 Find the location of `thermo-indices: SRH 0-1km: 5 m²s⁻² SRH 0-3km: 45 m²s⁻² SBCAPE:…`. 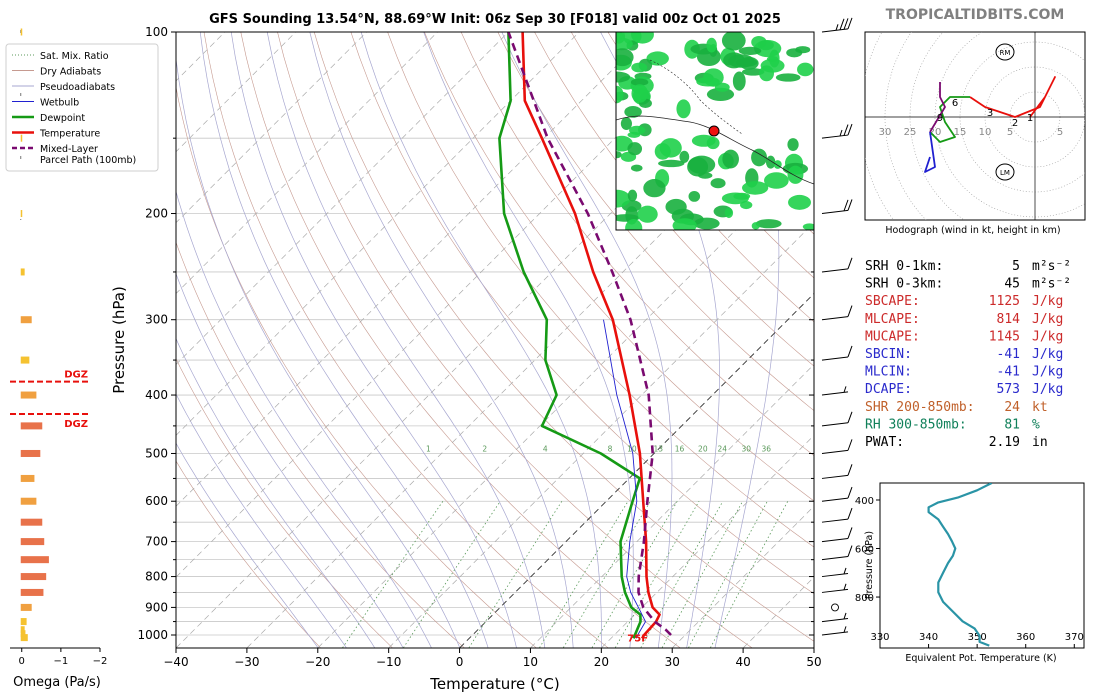

thermo-indices: SRH 0-1km: 5 m²s⁻² SRH 0-3km: 45 m²s⁻² SBCAPE:… is located at coordinates (968, 354).